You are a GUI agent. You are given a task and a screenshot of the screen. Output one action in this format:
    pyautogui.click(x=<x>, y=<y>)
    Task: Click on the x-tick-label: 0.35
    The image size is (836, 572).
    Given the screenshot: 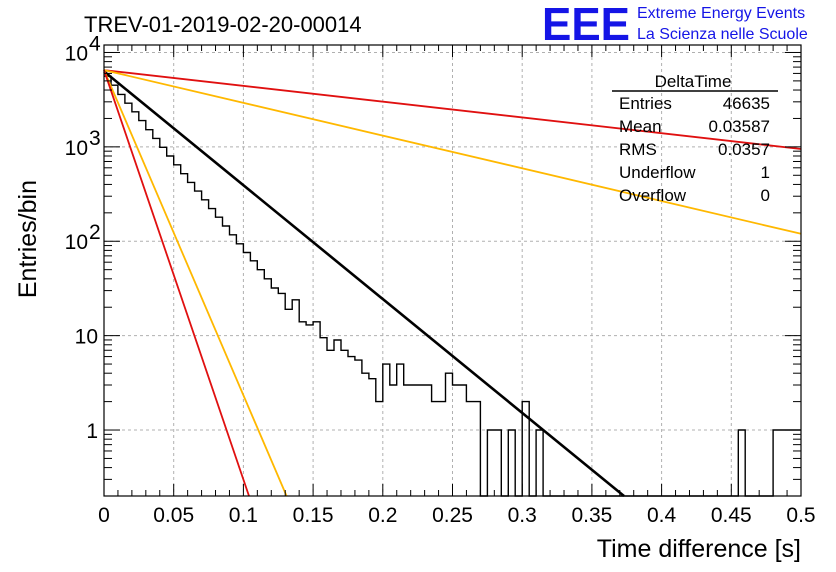 What is the action you would take?
    pyautogui.click(x=591, y=515)
    